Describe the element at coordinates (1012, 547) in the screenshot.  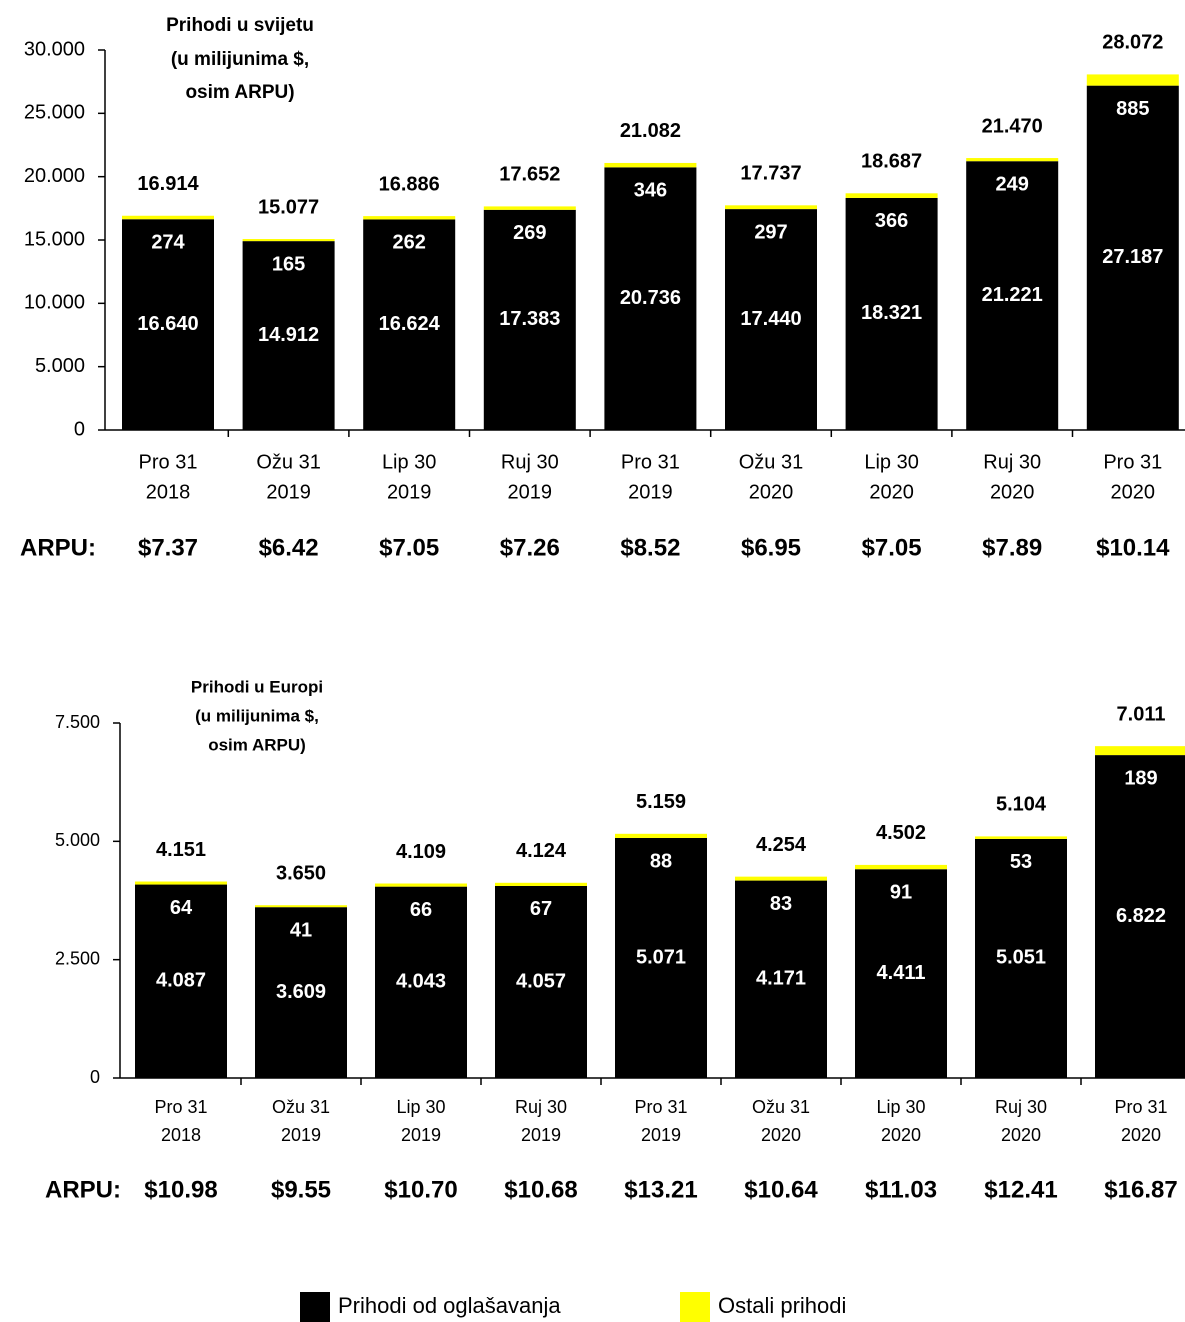
I see `arpu-value: $7.89` at that location.